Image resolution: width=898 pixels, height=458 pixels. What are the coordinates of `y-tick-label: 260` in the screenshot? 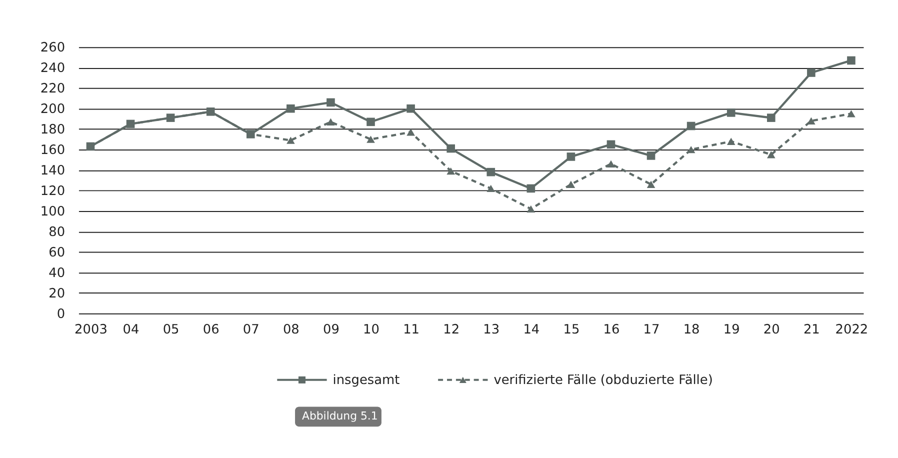 It's located at (53, 48).